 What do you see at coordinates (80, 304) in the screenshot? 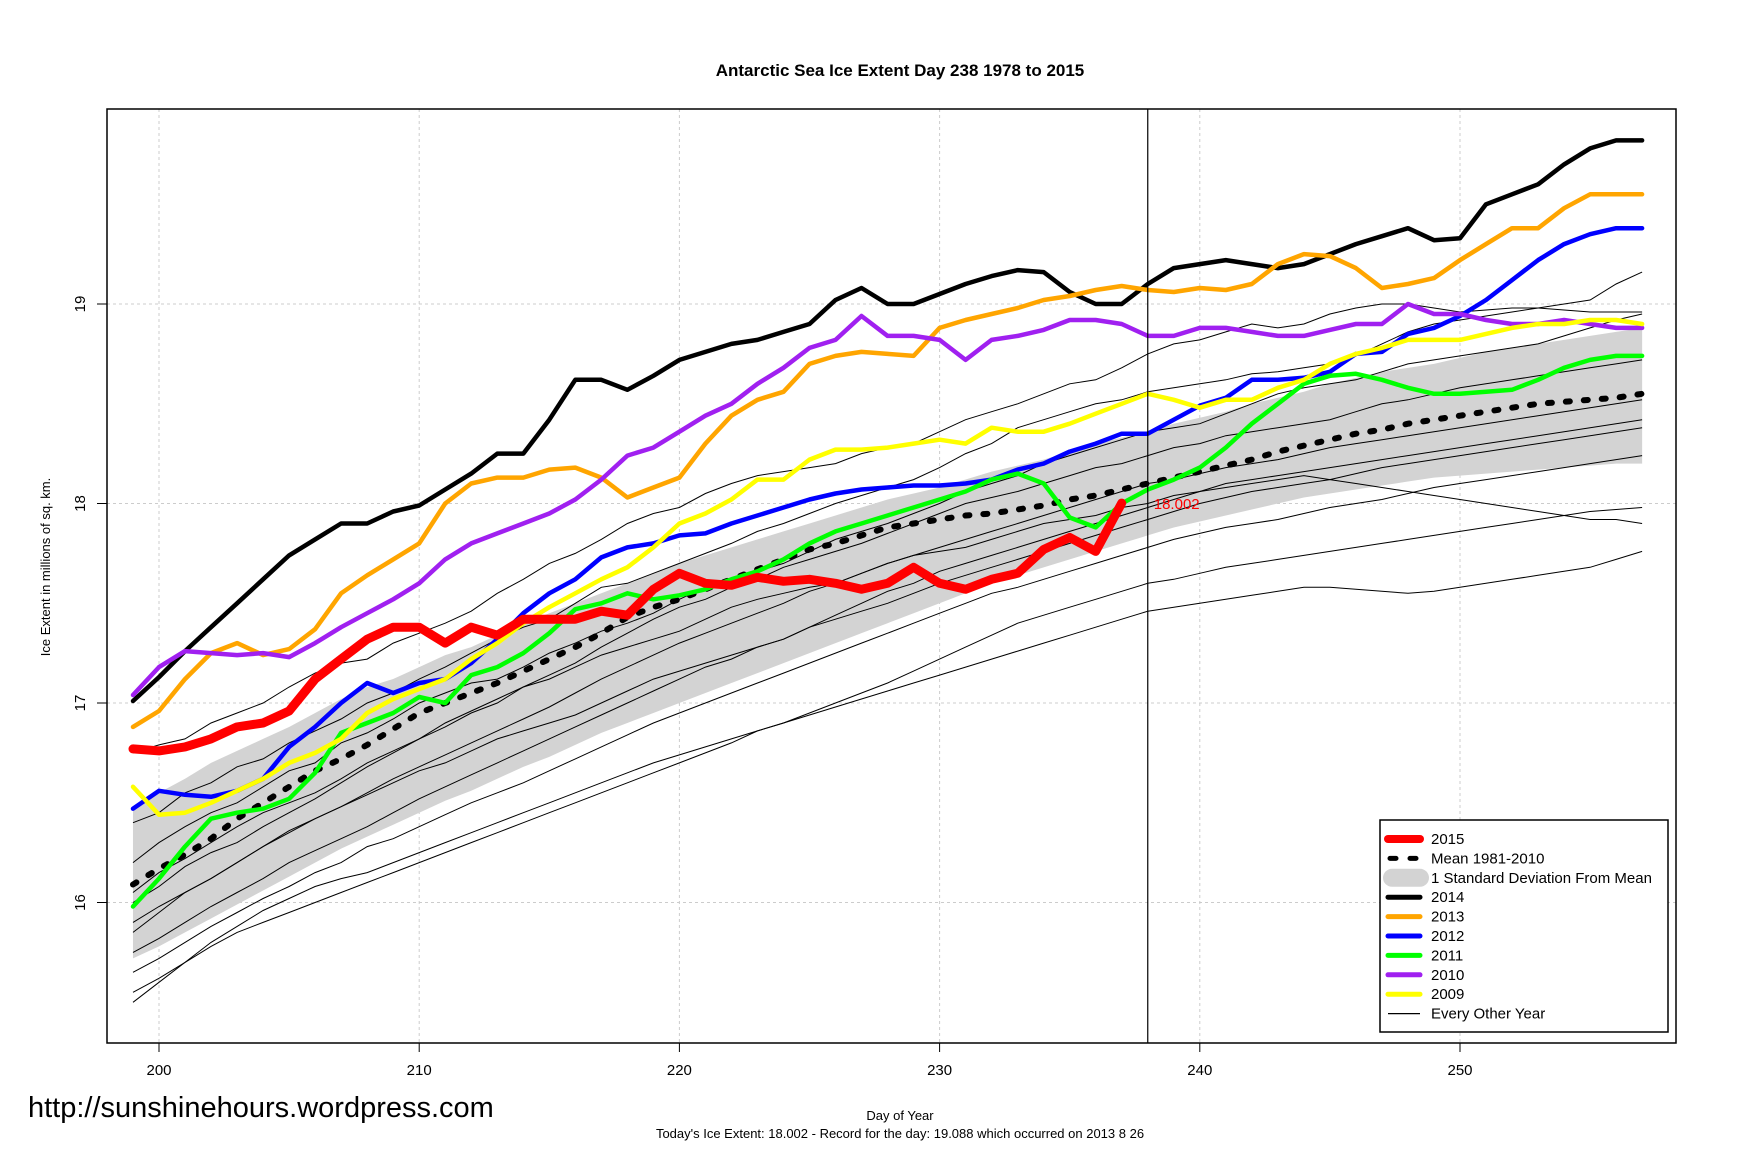
I see `y-tick-label: 19` at bounding box center [80, 304].